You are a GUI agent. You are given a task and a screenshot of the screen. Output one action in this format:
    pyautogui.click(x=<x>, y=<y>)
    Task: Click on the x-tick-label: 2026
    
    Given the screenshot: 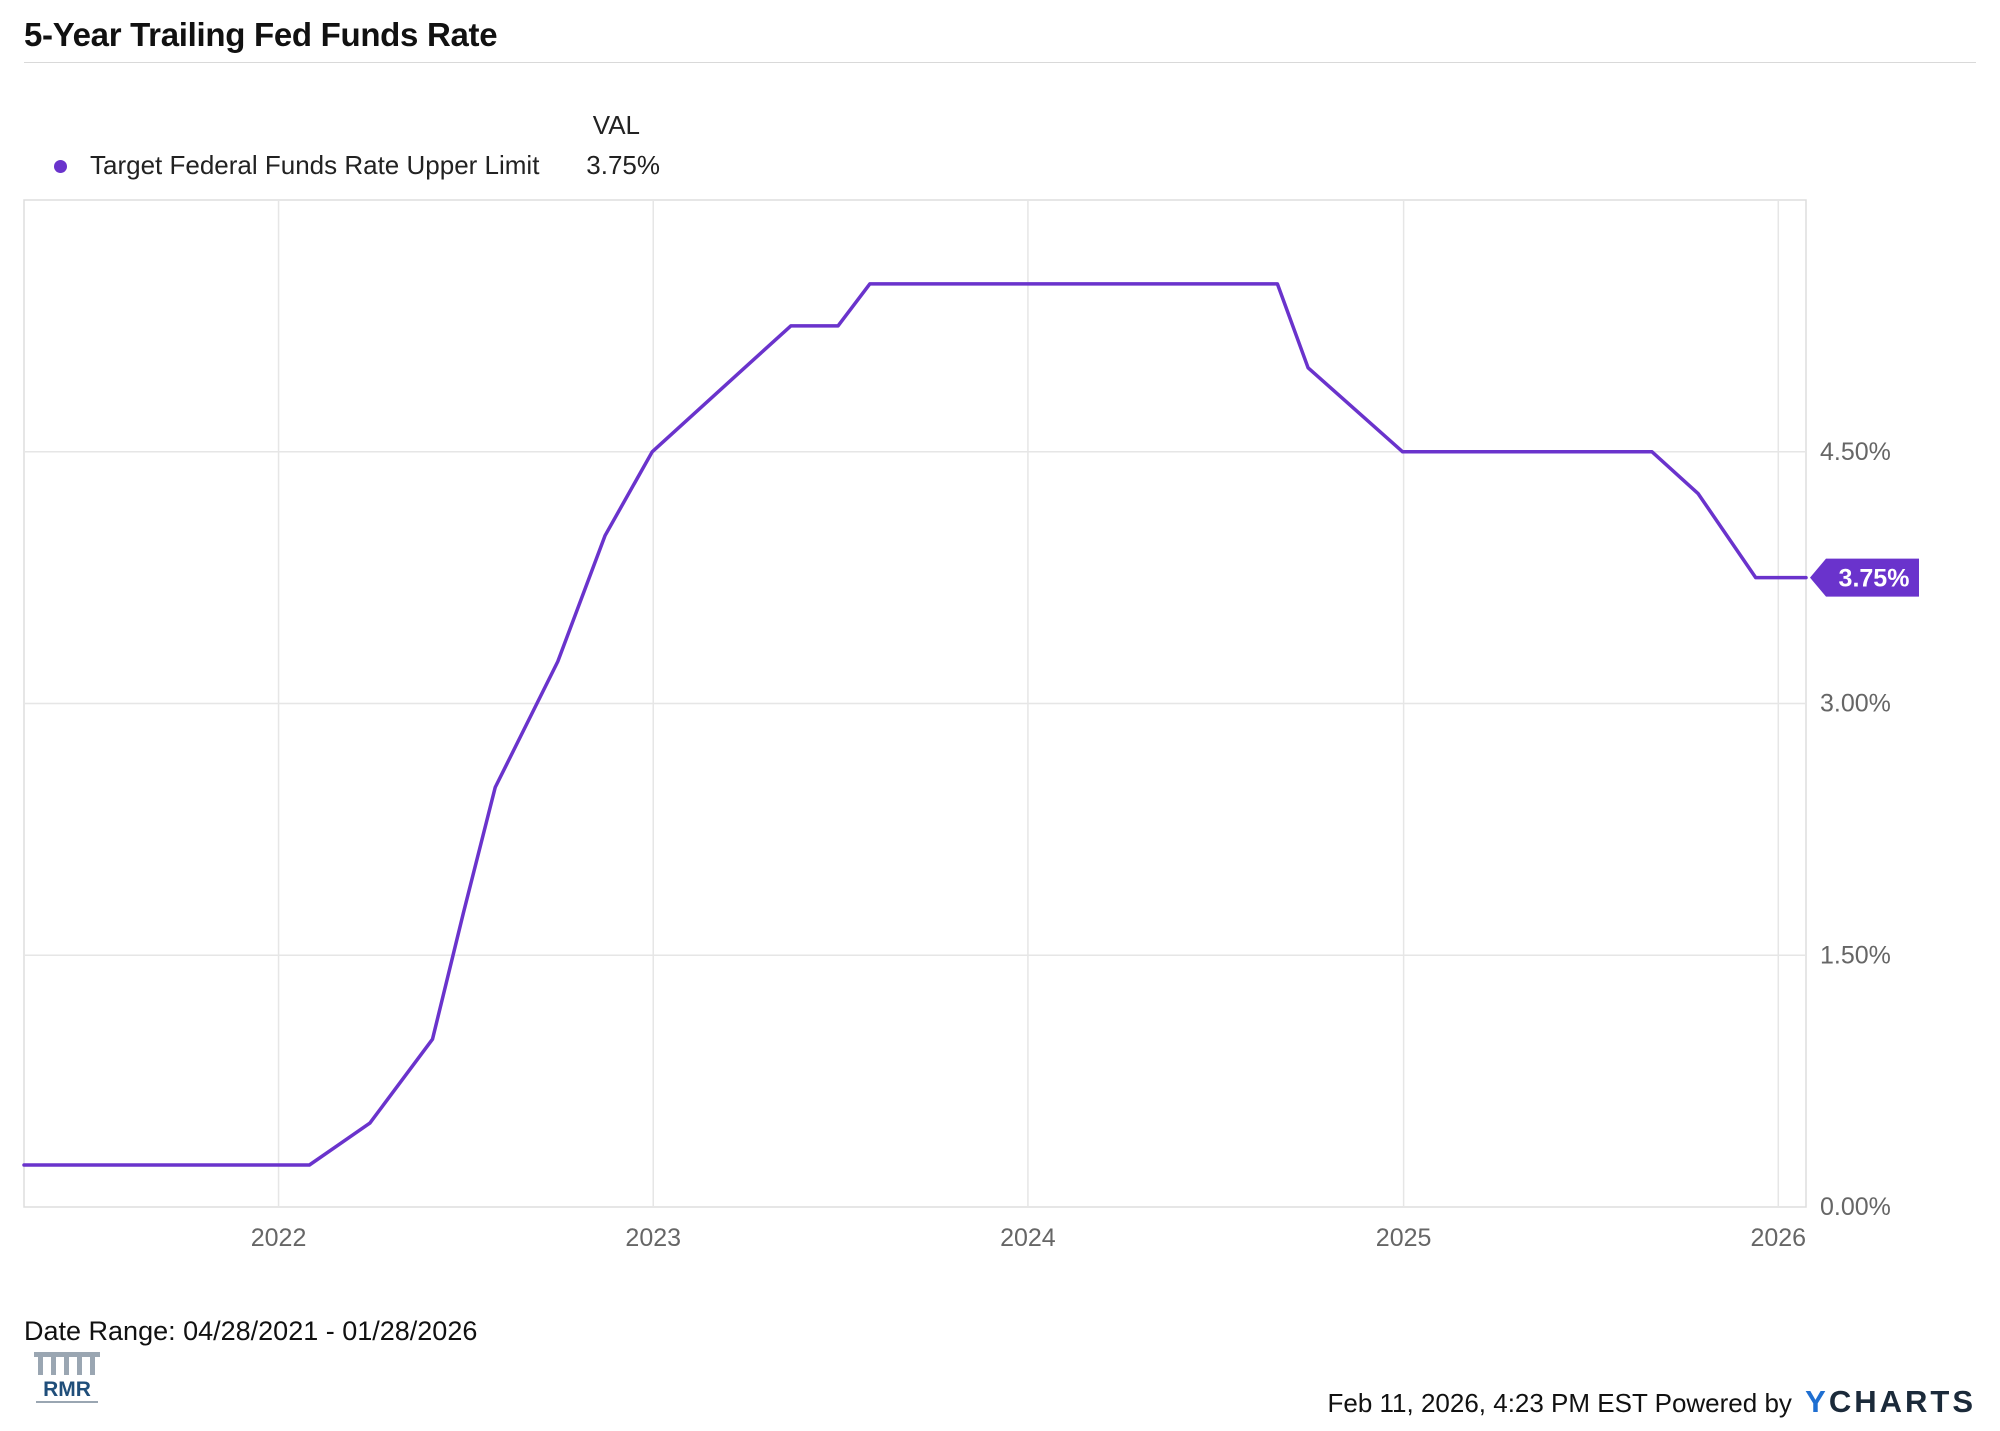 What is the action you would take?
    pyautogui.click(x=1778, y=1238)
    